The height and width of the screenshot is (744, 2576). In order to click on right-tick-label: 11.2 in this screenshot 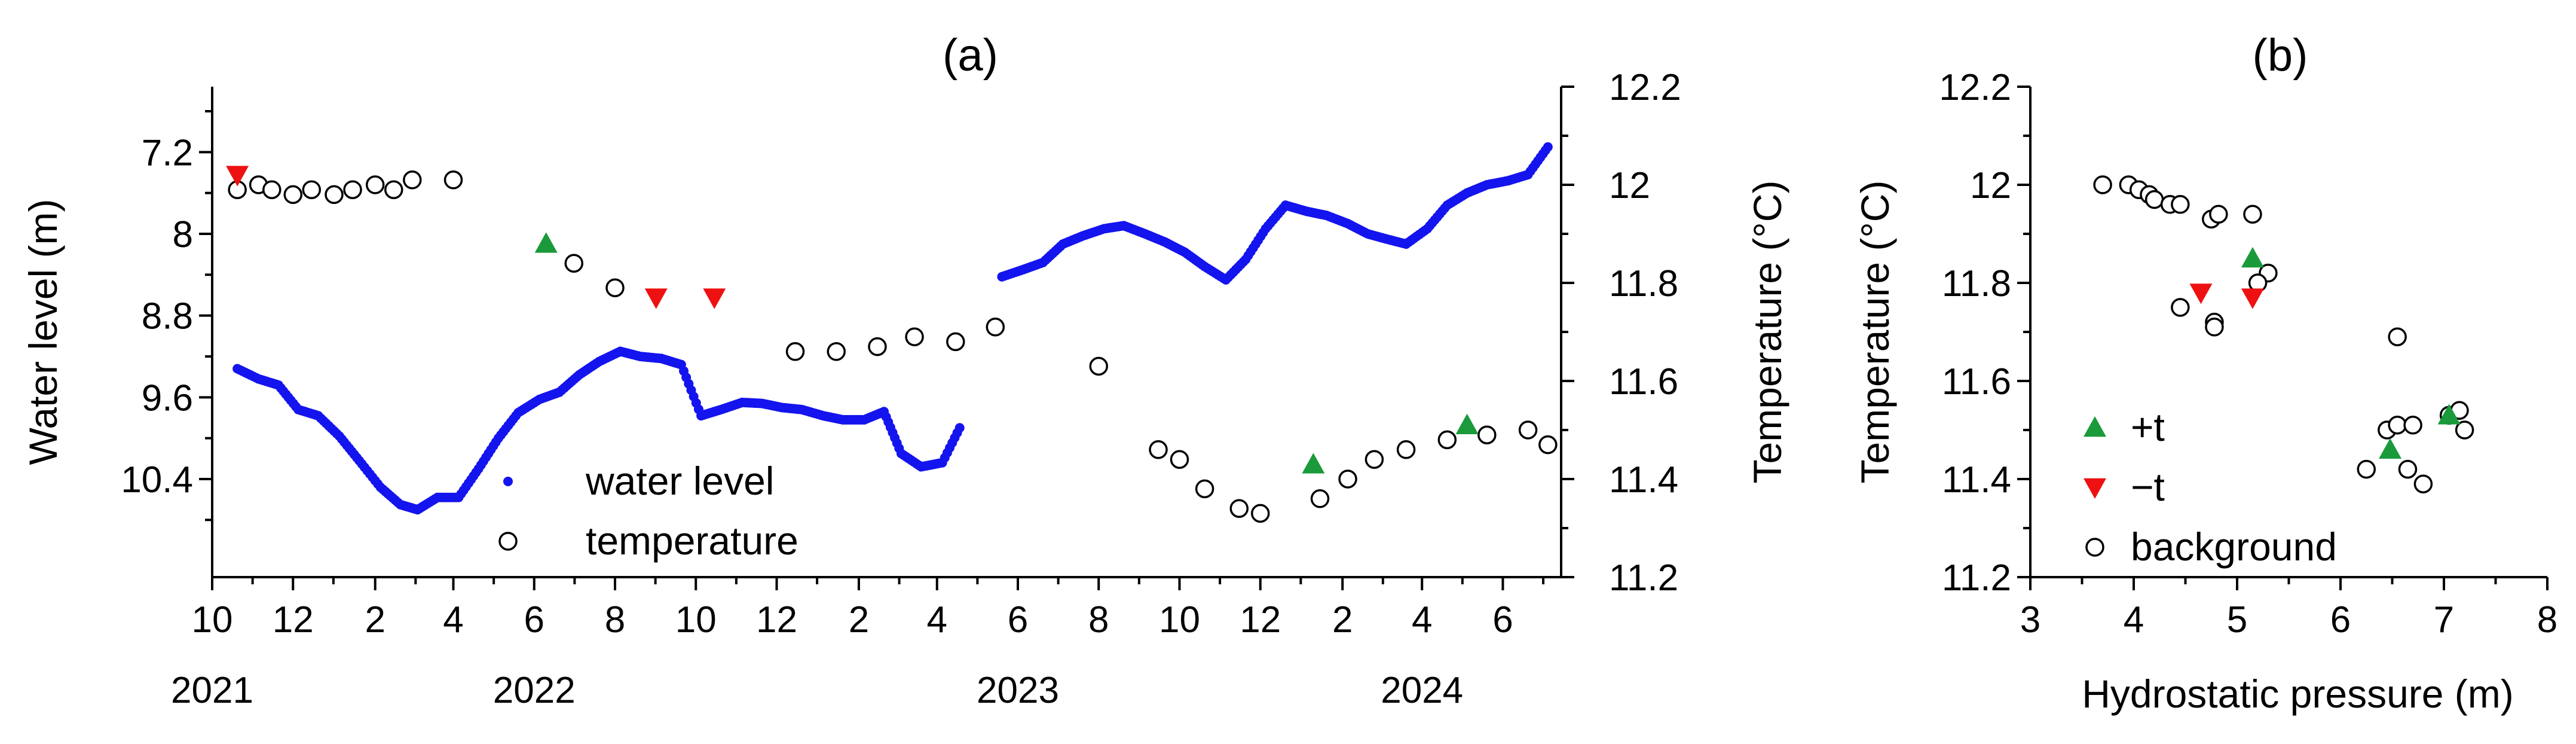, I will do `click(1643, 578)`.